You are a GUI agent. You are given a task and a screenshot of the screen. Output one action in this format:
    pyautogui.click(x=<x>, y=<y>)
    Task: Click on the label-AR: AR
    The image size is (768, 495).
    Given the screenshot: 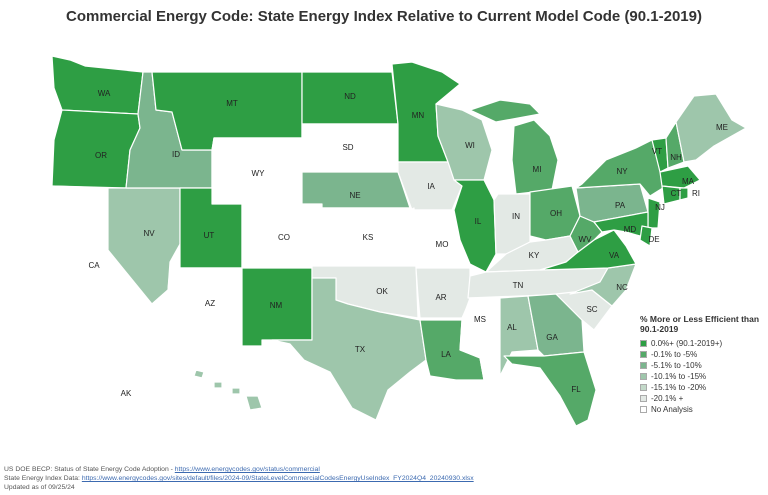 What is the action you would take?
    pyautogui.click(x=440, y=297)
    